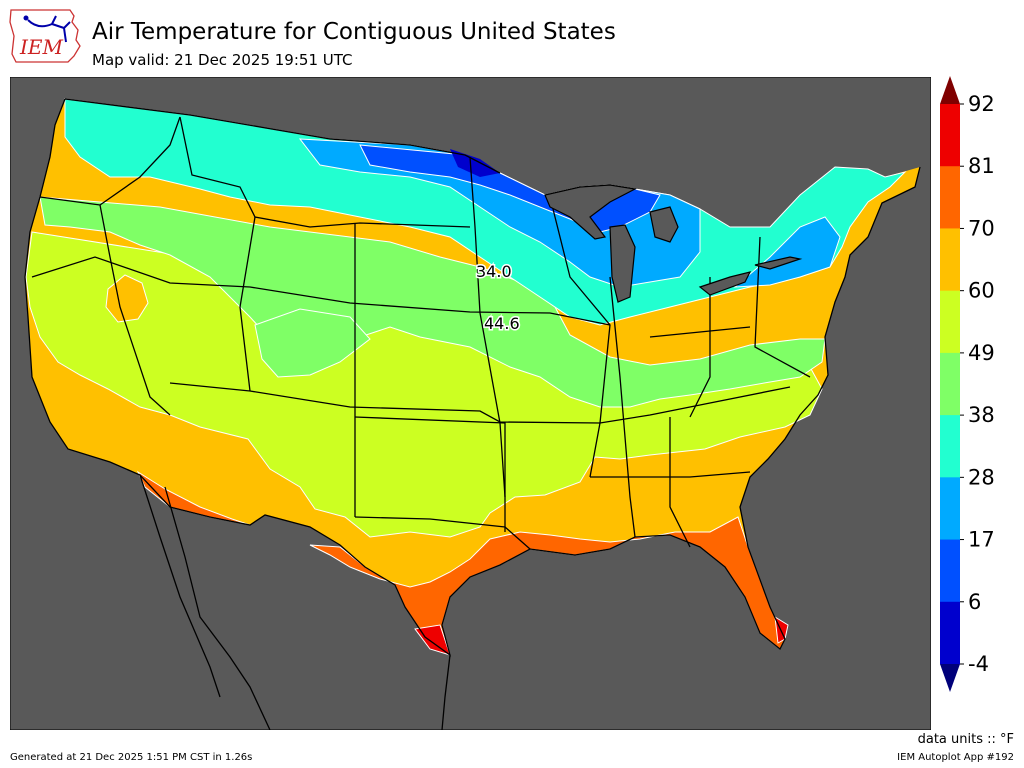  What do you see at coordinates (787, 252) in the screenshot?
I see `contour-patch-northeast` at bounding box center [787, 252].